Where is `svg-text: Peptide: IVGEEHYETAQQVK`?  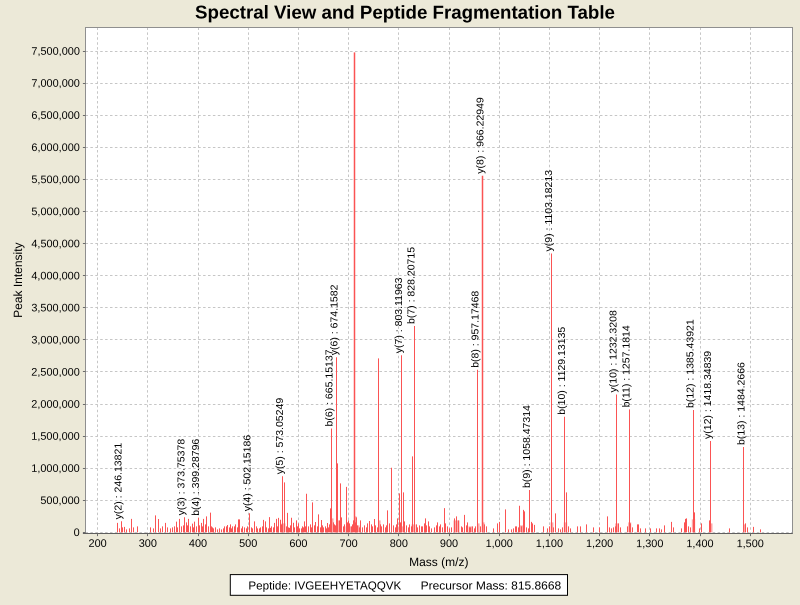 svg-text: Peptide: IVGEEHYETAQQVK is located at coordinates (324, 585).